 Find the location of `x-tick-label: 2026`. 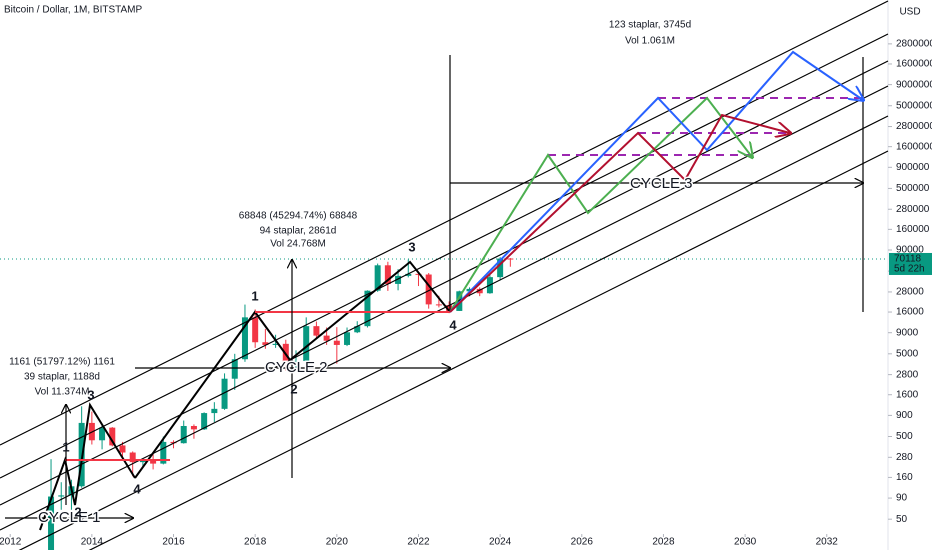

x-tick-label: 2026 is located at coordinates (582, 542).